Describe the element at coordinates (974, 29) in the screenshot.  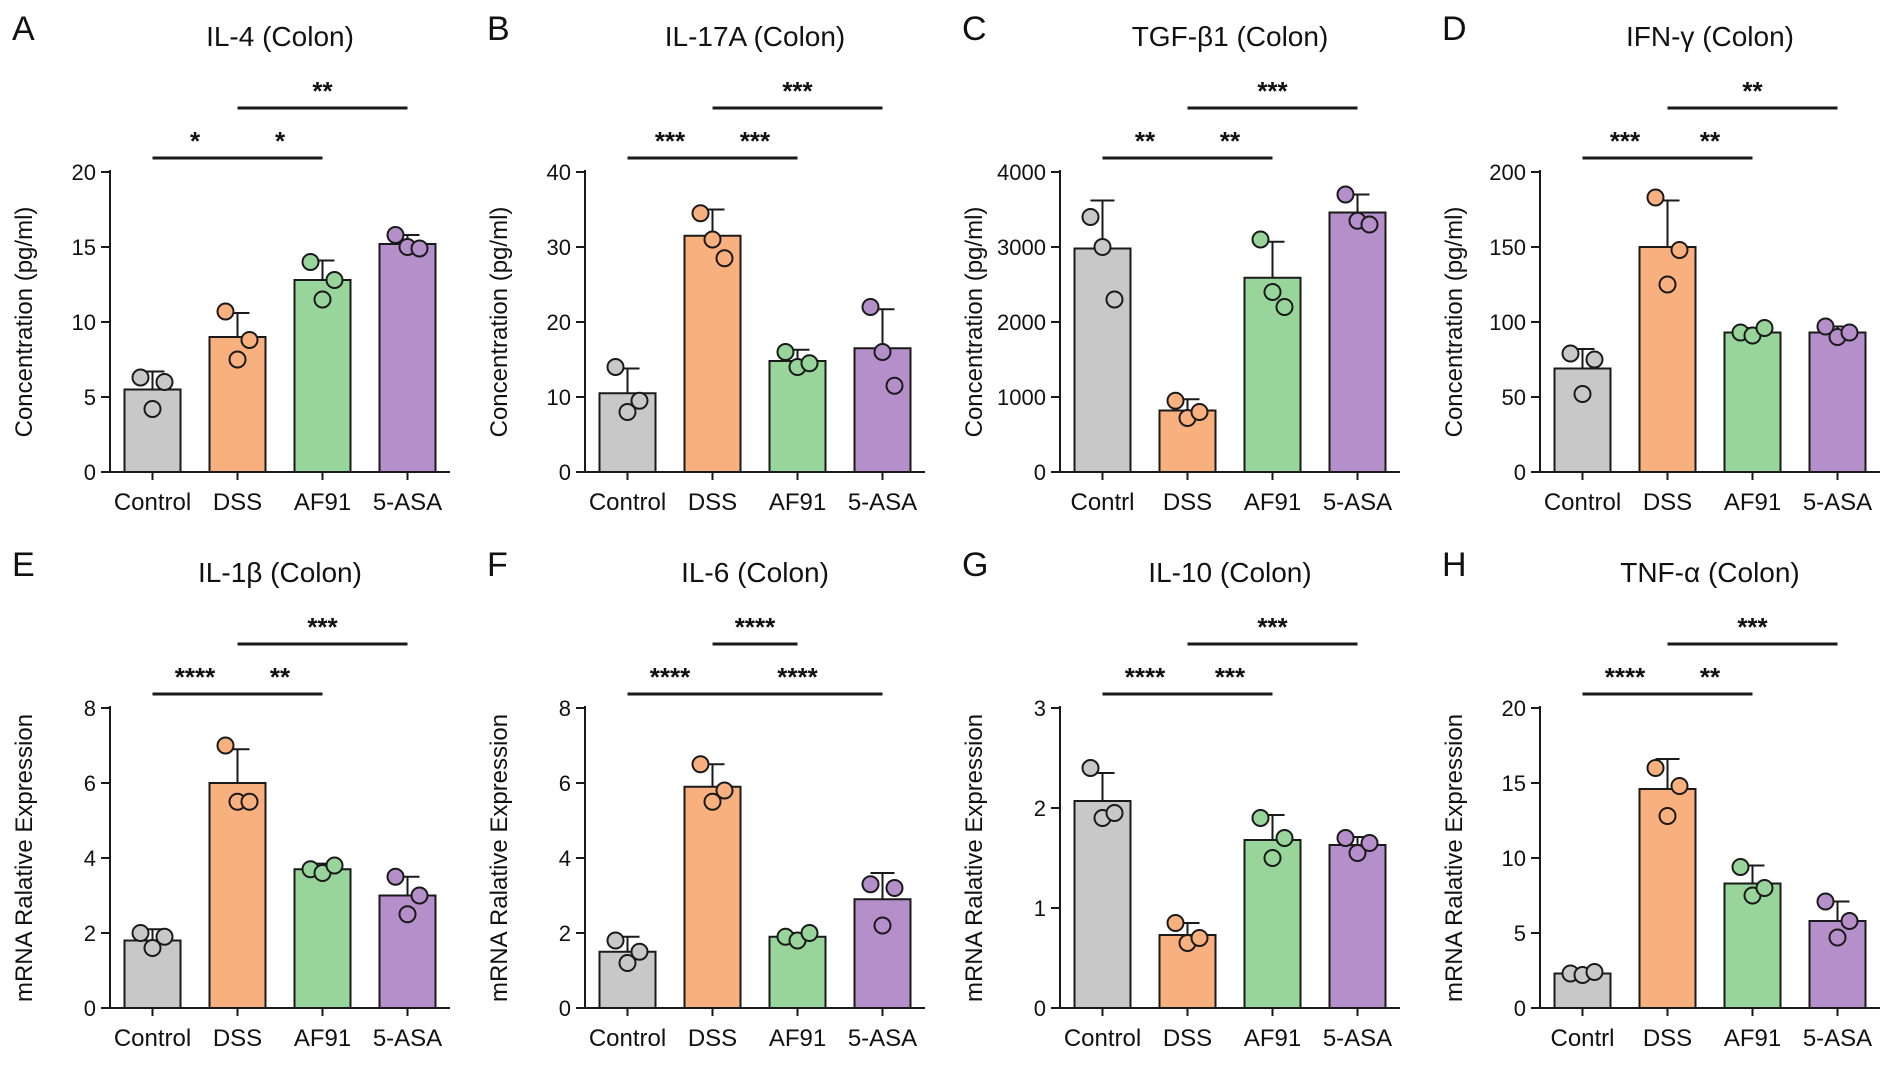
I see `panel-letter: C` at that location.